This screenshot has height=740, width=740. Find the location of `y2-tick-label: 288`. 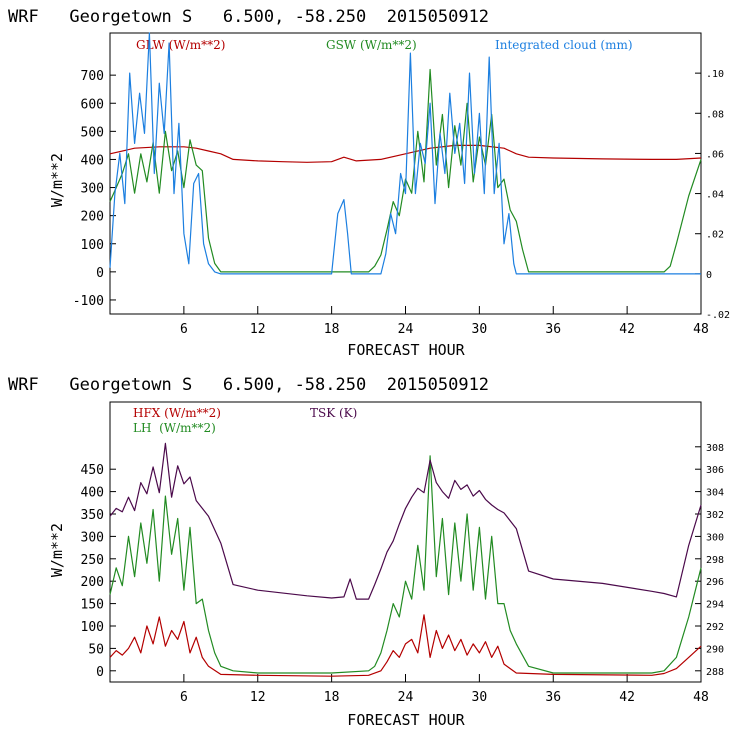

y2-tick-label: 288 is located at coordinates (715, 672).